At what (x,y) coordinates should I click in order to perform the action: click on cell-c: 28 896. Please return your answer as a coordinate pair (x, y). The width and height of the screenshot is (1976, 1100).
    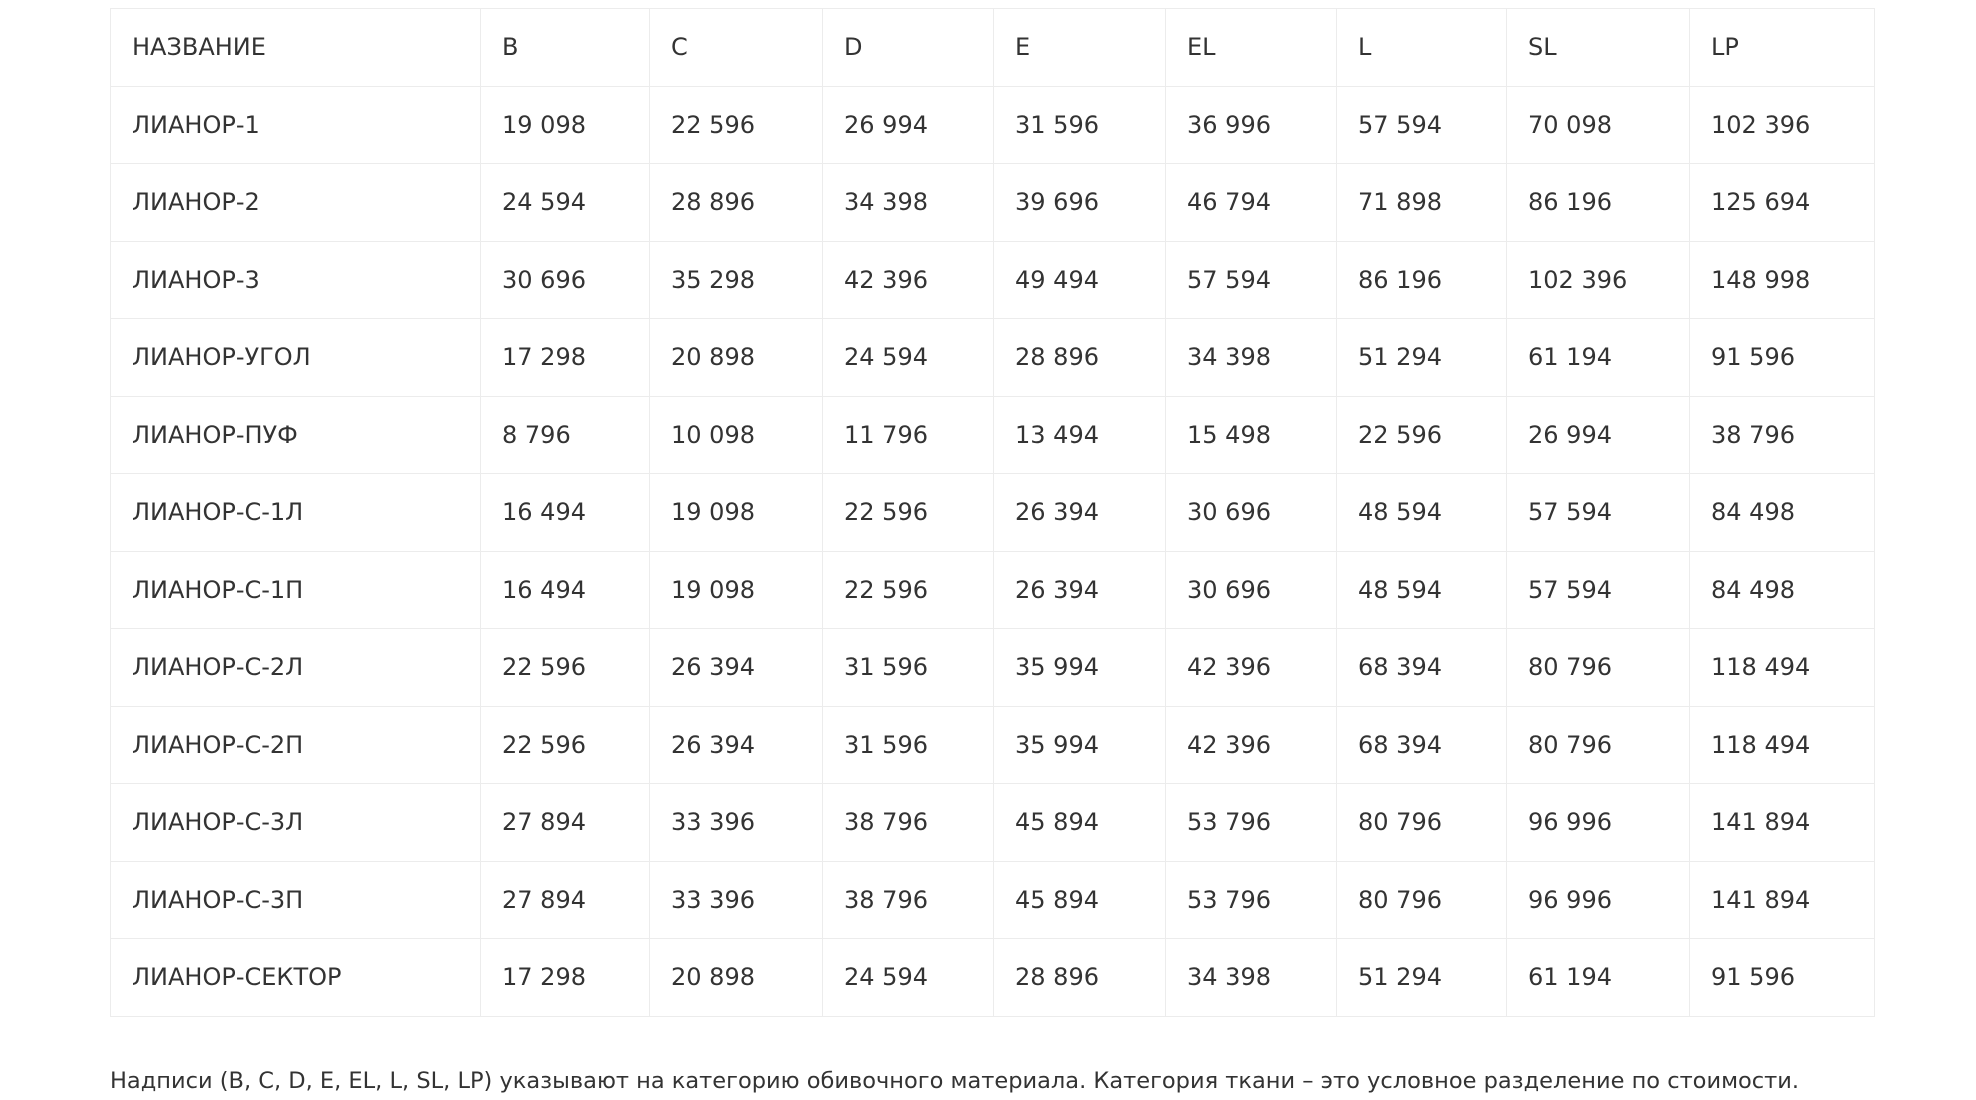
    Looking at the image, I should click on (736, 202).